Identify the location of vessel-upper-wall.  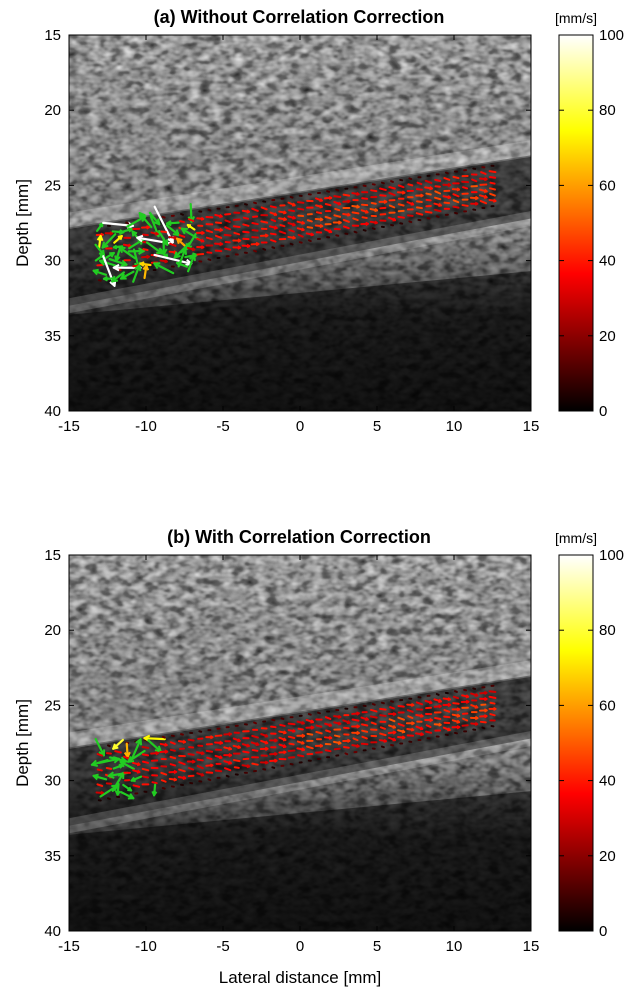
(300, 705).